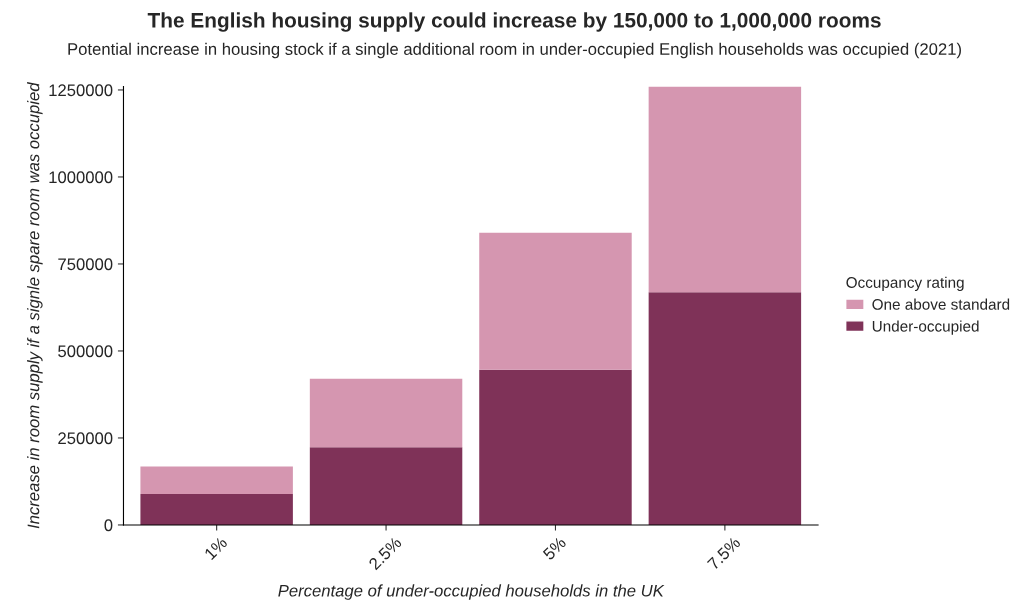  I want to click on legend-title: Occupancy rating, so click(905, 283).